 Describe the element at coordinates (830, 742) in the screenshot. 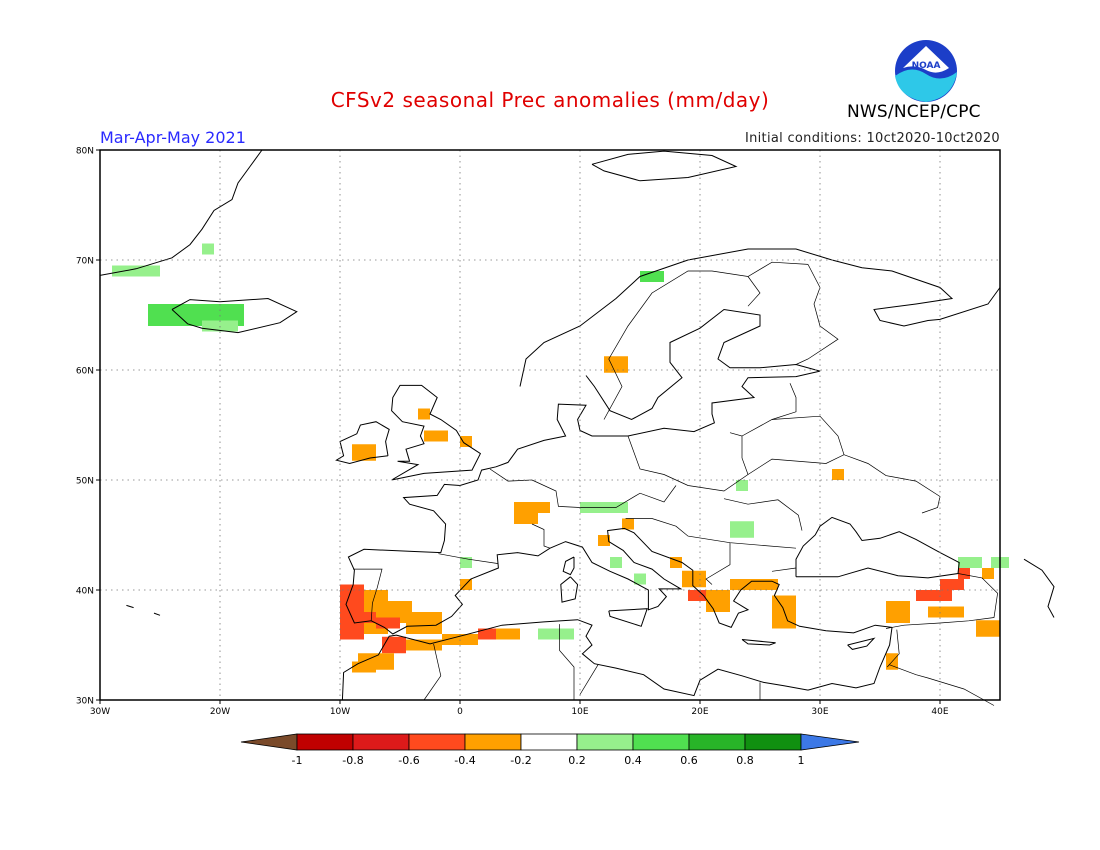

I see `colorbar-arrow-right` at that location.